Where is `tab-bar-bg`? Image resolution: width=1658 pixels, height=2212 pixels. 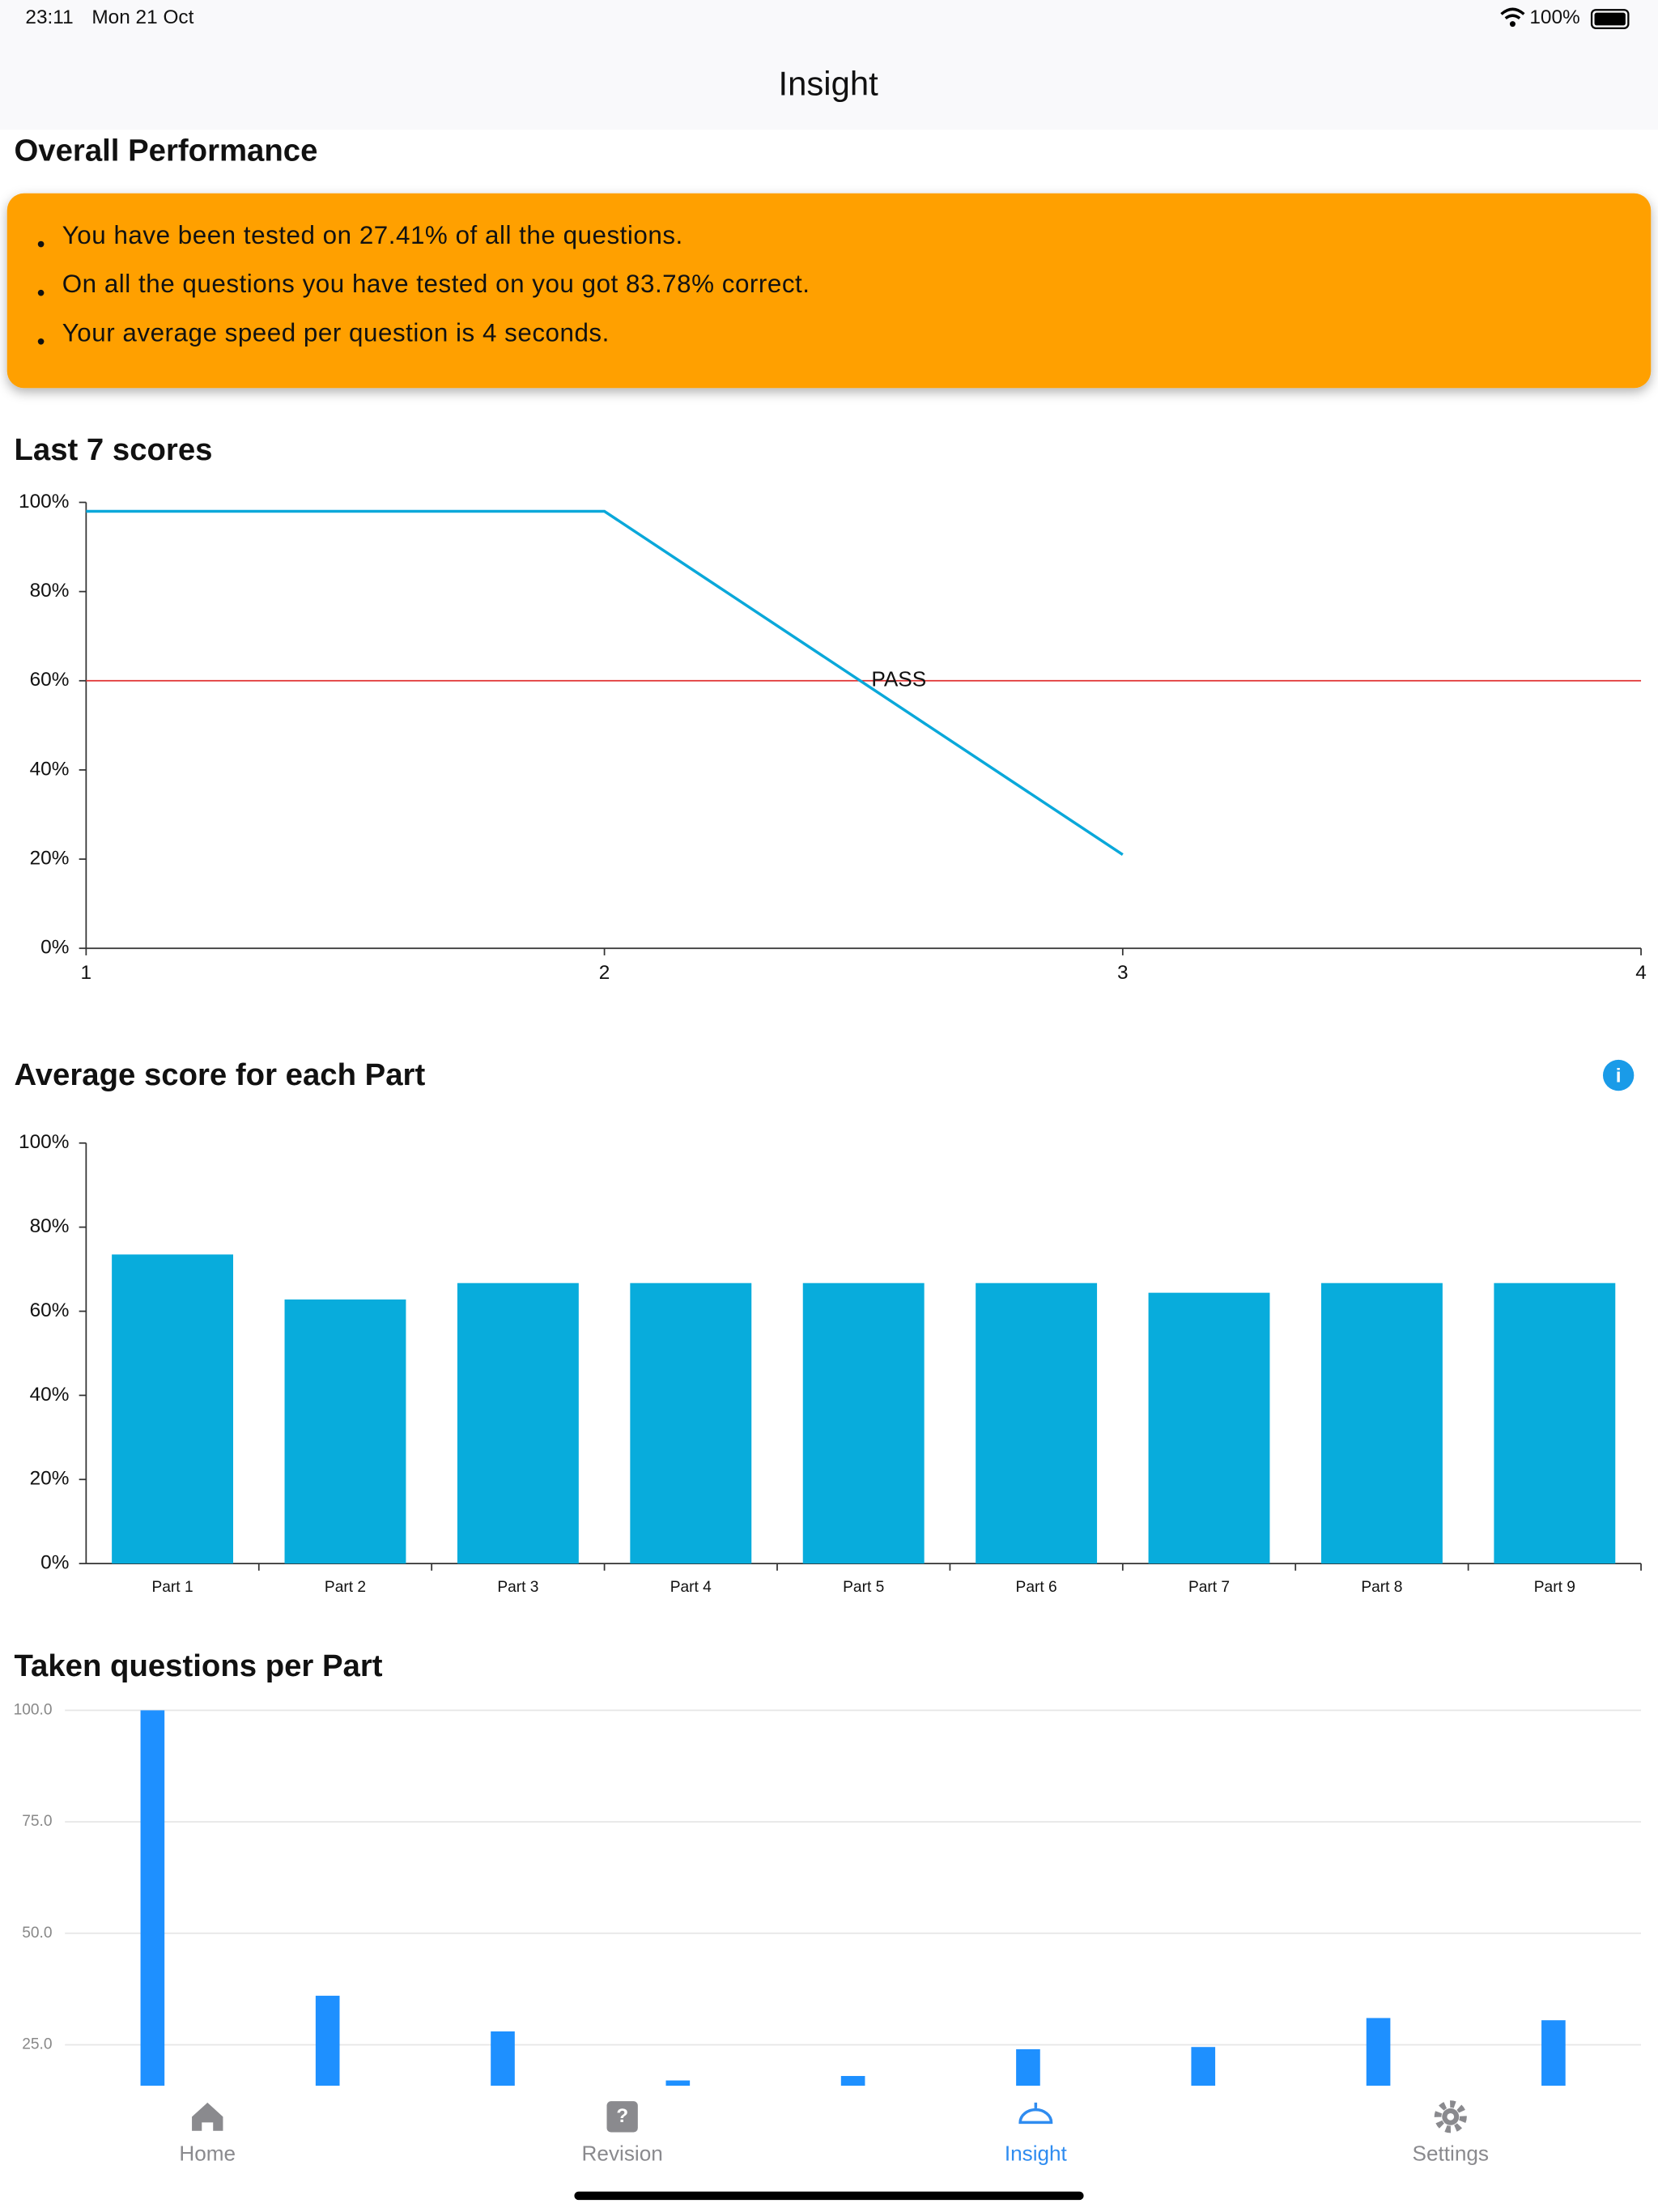
tab-bar-bg is located at coordinates (829, 2149).